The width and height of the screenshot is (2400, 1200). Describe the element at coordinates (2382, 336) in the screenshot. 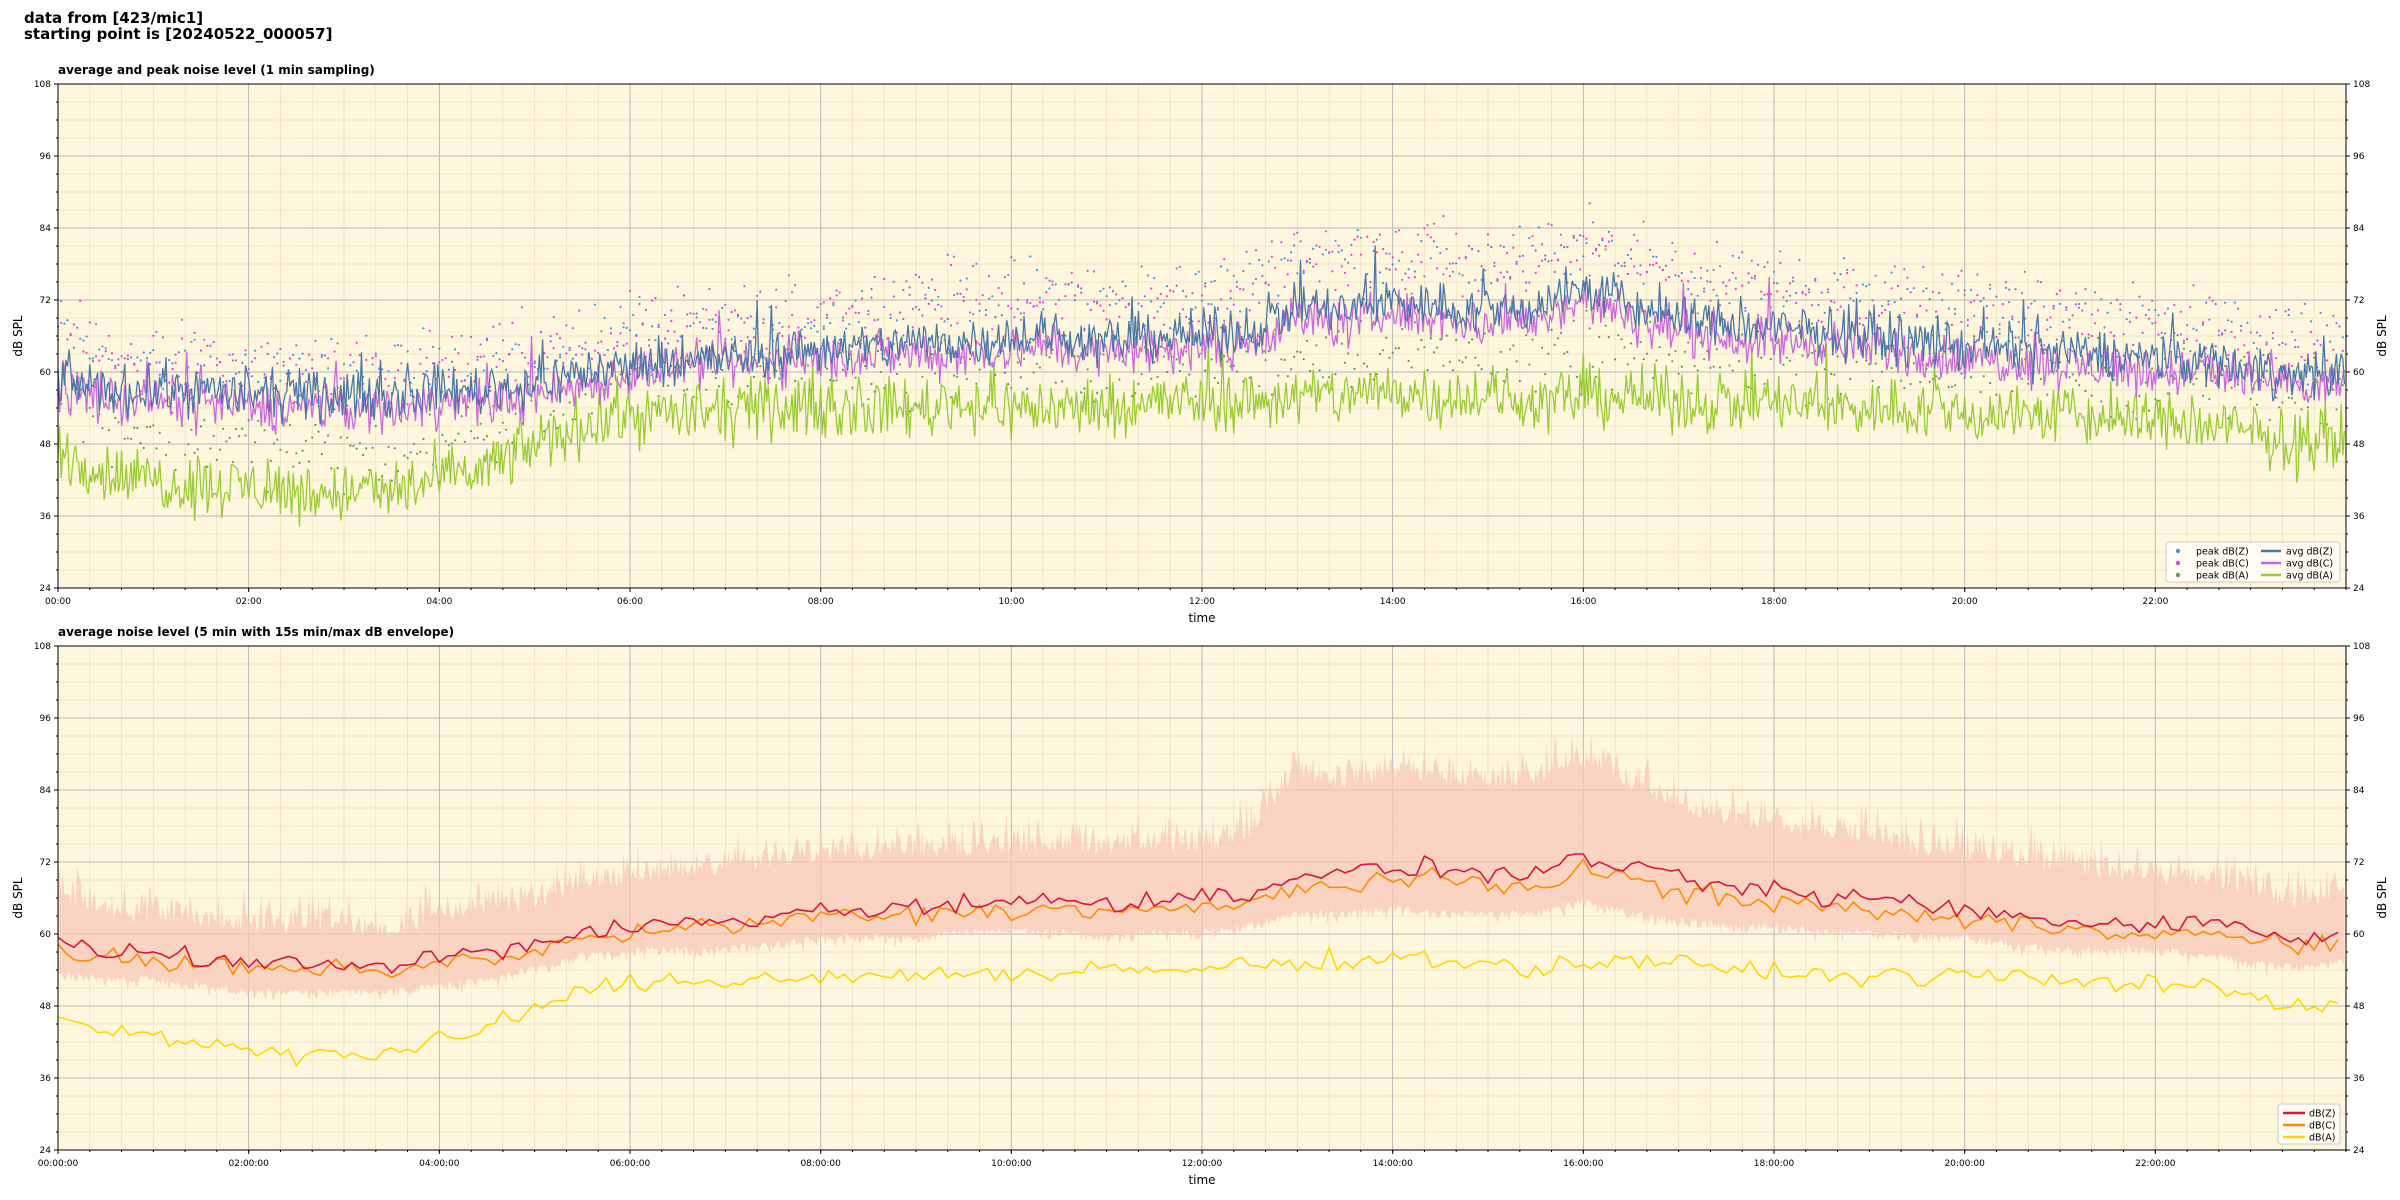

I see `y-axis-label-right: dB SPL` at that location.